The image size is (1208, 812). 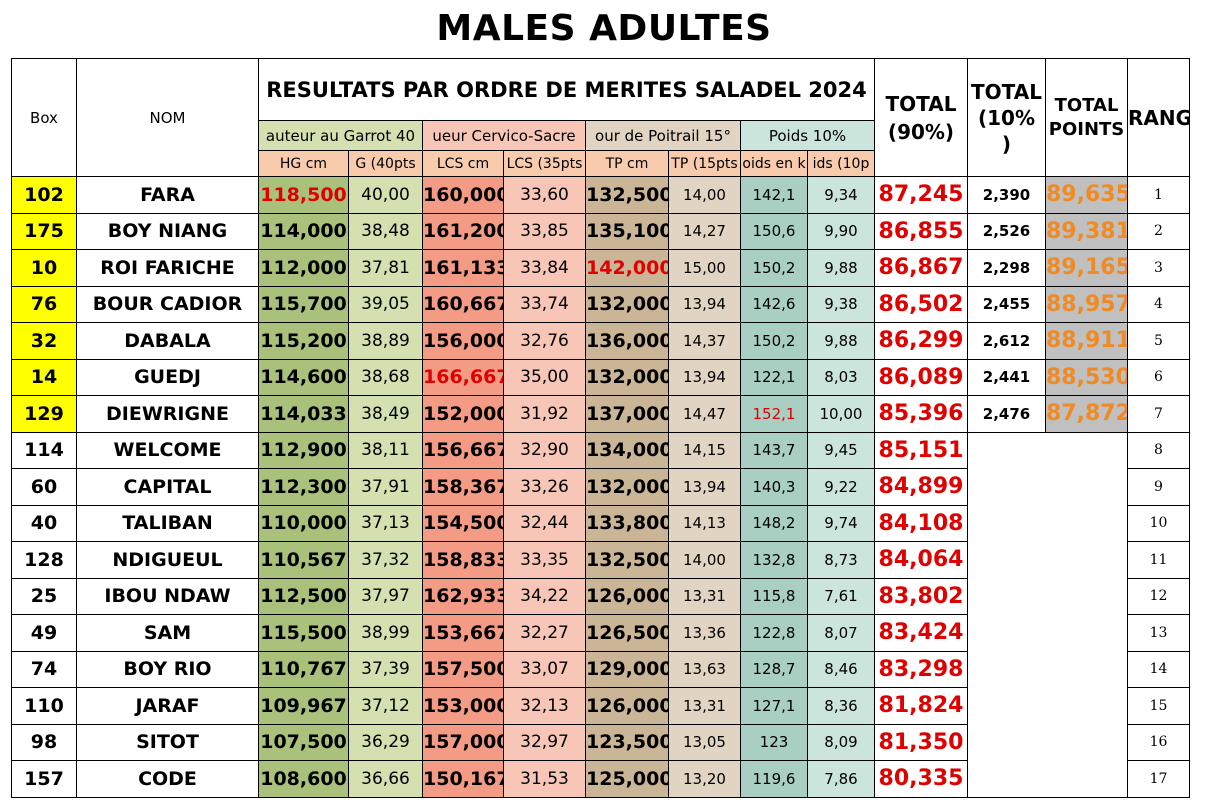 I want to click on cell-hg-cm: 110,567, so click(x=303, y=560).